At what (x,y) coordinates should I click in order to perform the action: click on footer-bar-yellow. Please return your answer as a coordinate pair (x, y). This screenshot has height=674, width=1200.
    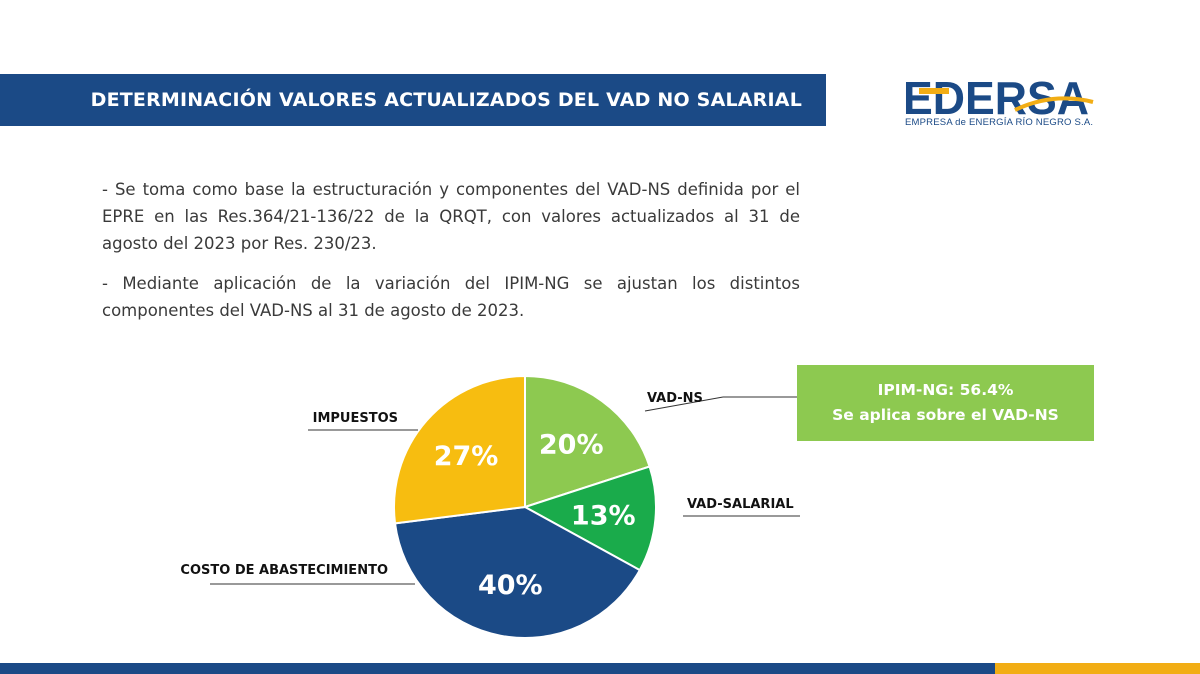
    Looking at the image, I should click on (1097, 668).